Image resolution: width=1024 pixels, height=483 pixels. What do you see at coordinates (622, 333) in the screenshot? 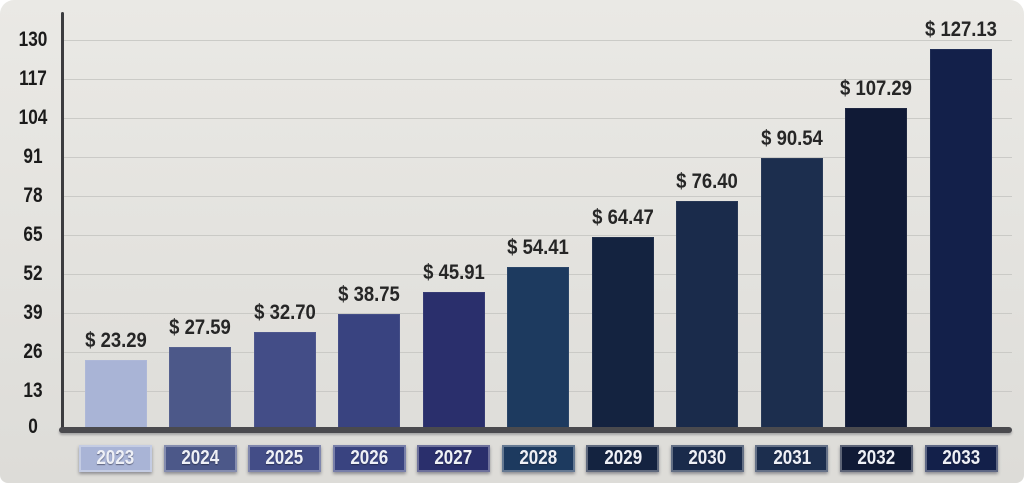
I see `bar-2029` at bounding box center [622, 333].